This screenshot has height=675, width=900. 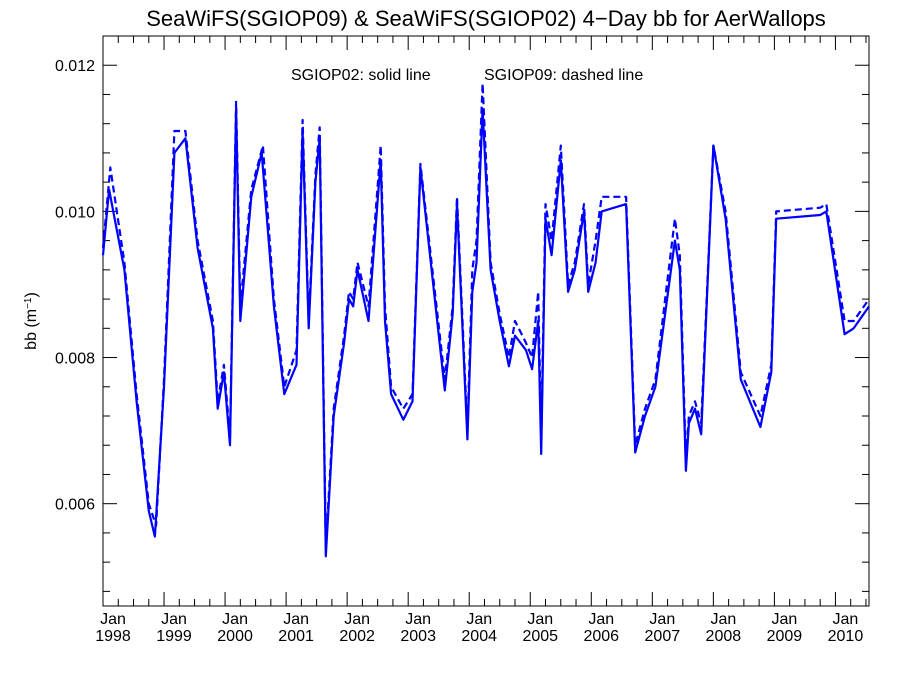 I want to click on y-tick-label: 0.010, so click(x=75, y=212).